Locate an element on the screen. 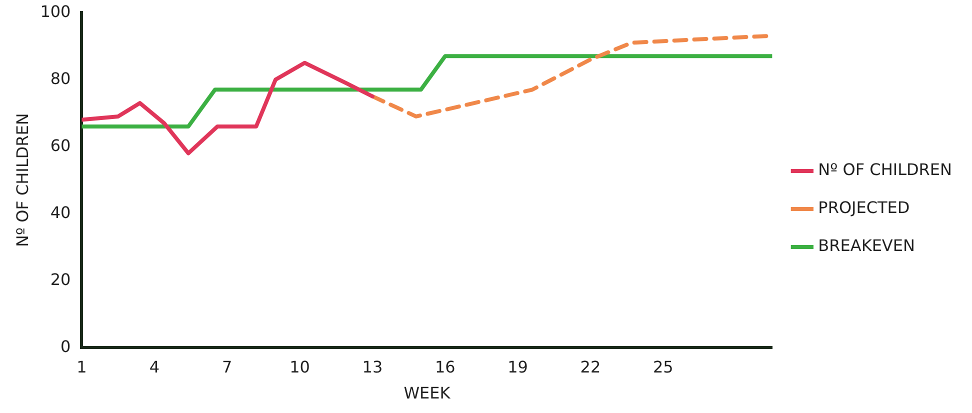 This screenshot has height=413, width=972. x-tick-label: 19 is located at coordinates (518, 366).